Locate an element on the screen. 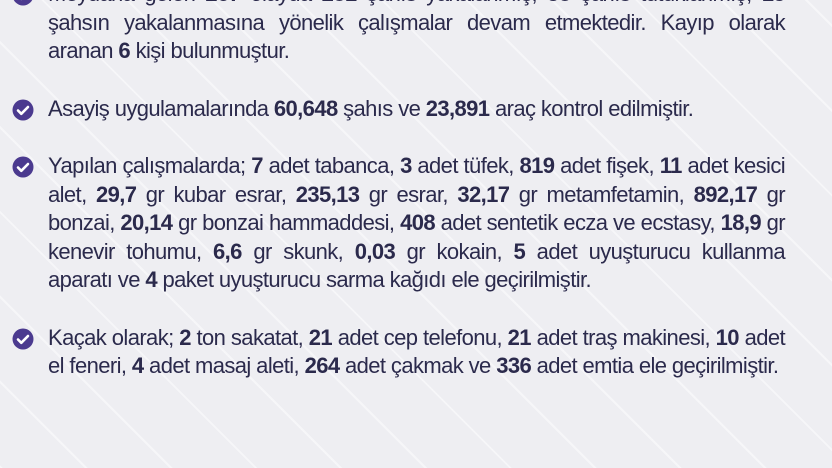  text-run: adet masaj aleti, is located at coordinates (224, 365).